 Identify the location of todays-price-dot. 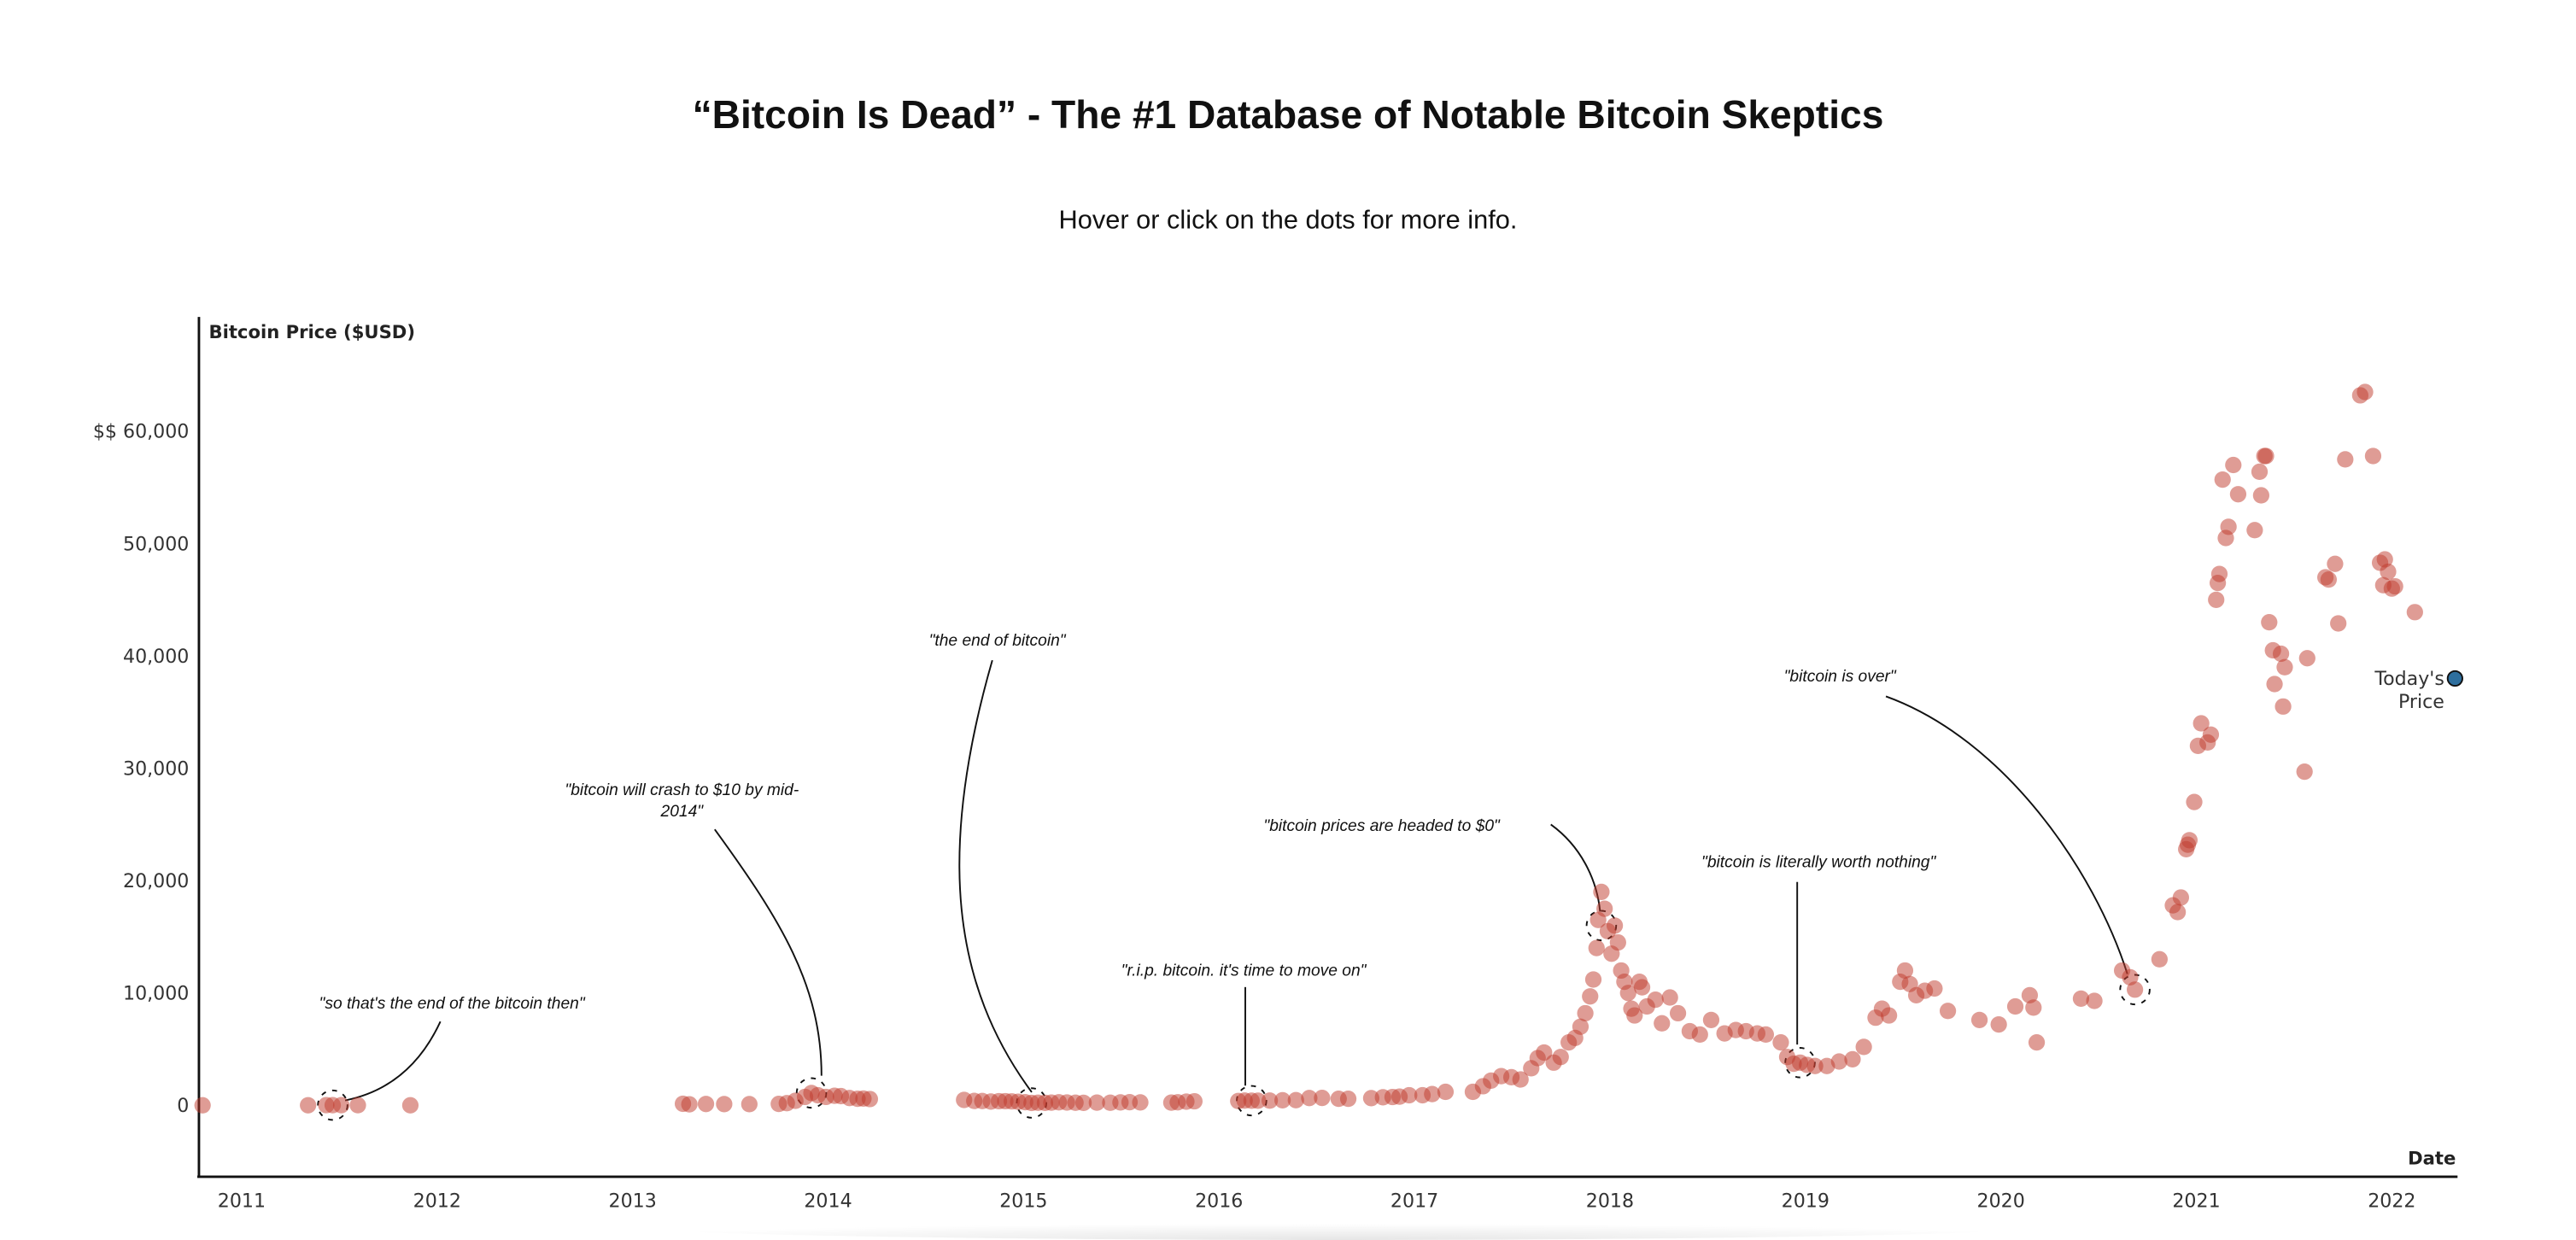
(2454, 678).